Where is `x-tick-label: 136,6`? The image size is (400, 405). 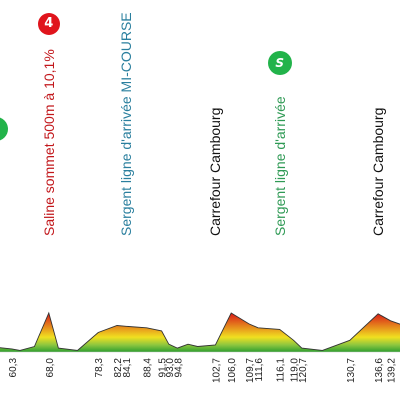 x-tick-label: 136,6 is located at coordinates (379, 370).